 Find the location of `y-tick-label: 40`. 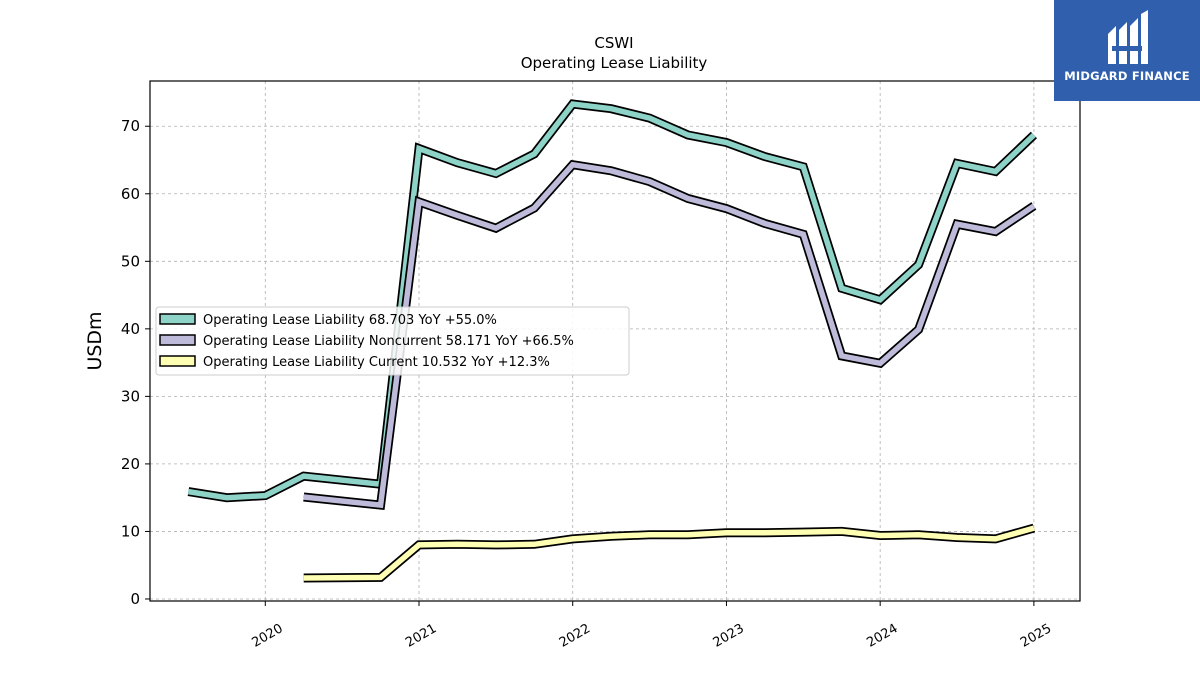

y-tick-label: 40 is located at coordinates (130, 329).